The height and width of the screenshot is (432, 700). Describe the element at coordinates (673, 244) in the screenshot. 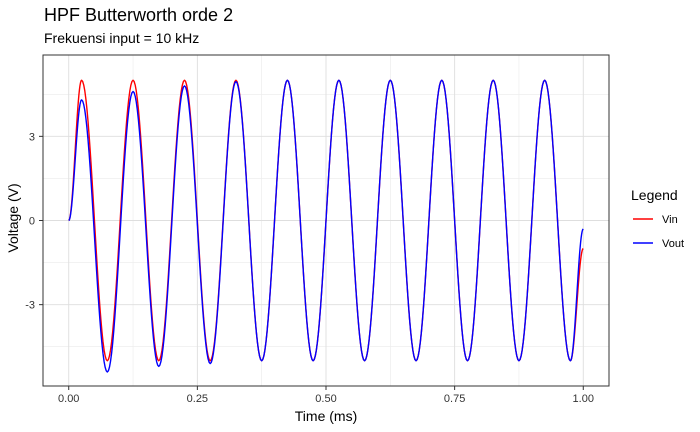

I see `legend-label-vout: Vout` at that location.